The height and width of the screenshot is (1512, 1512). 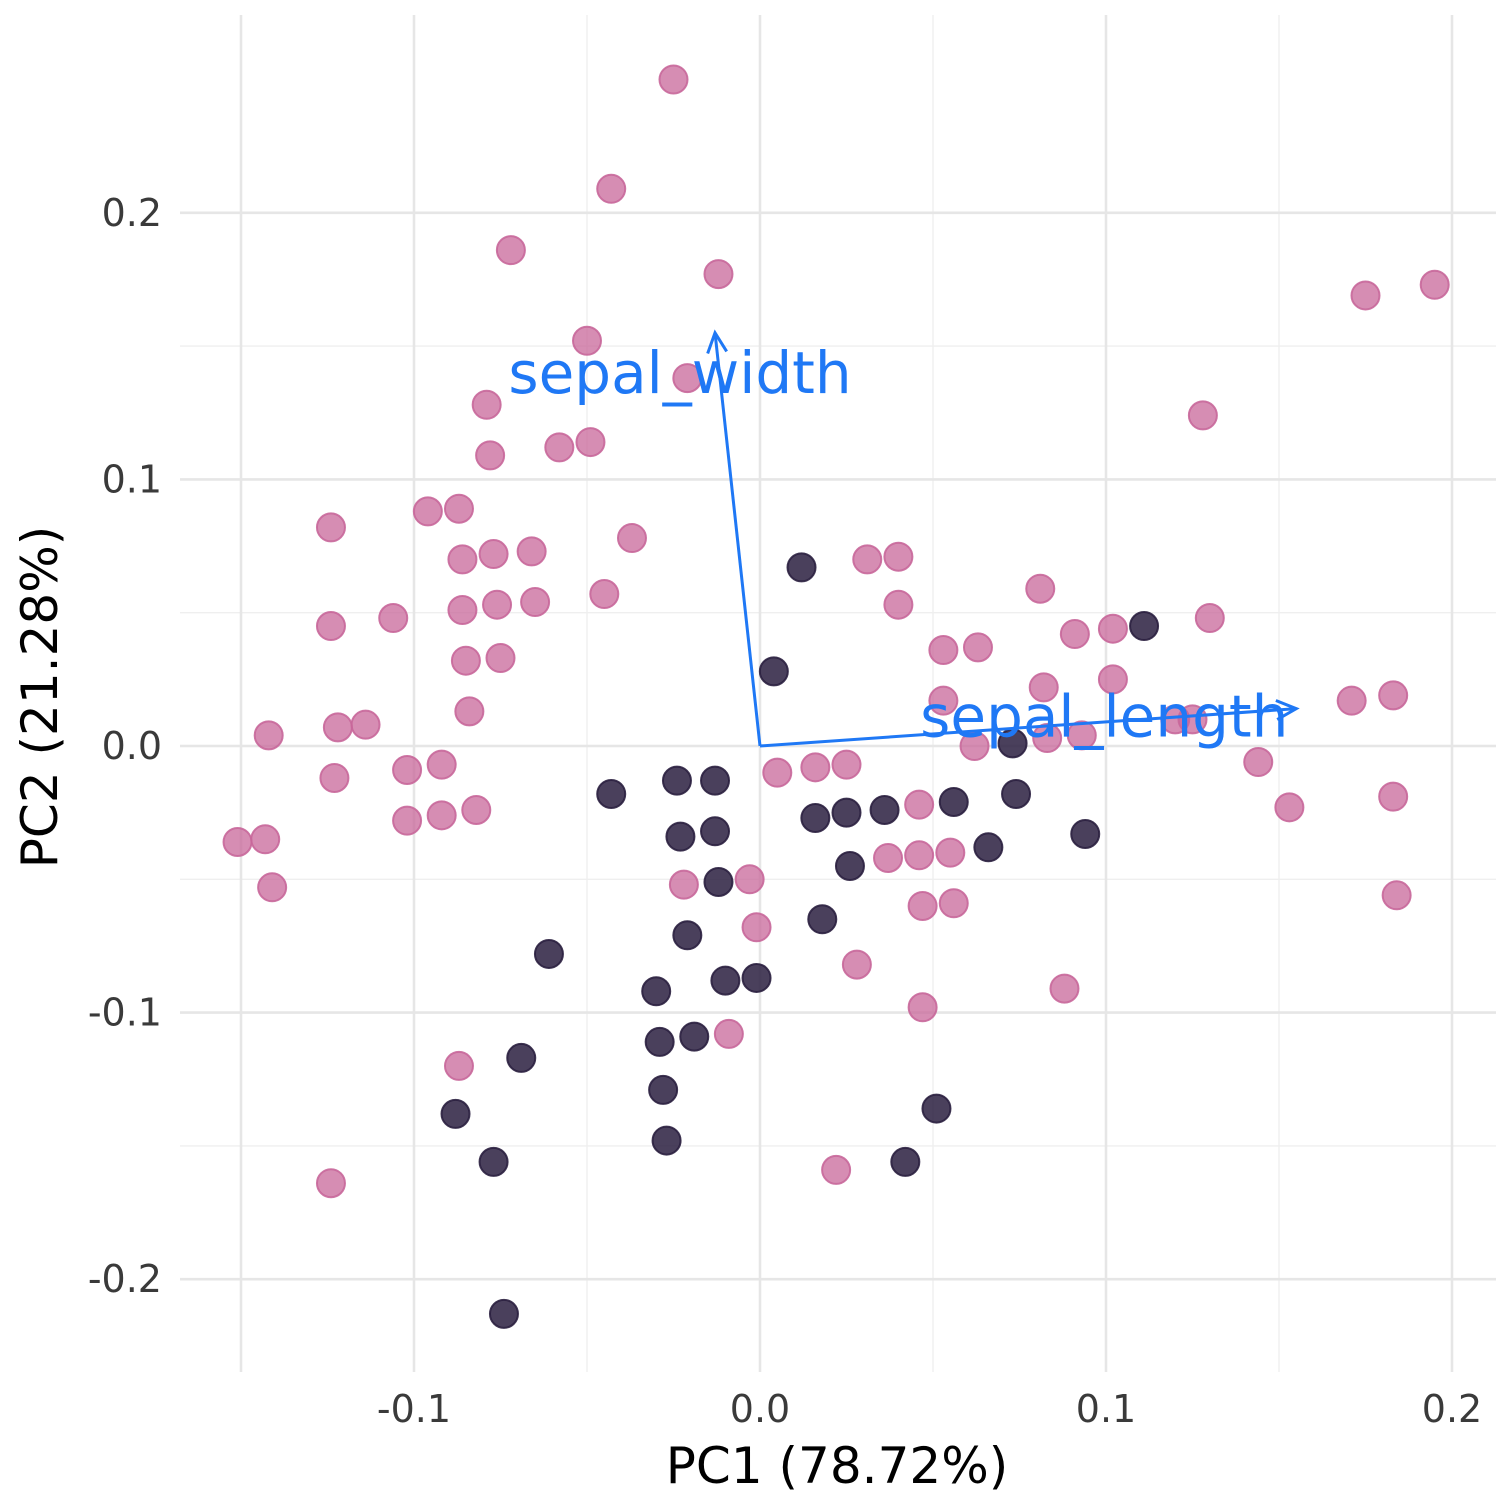 What do you see at coordinates (760, 1409) in the screenshot?
I see `x-tick-label: 0.0` at bounding box center [760, 1409].